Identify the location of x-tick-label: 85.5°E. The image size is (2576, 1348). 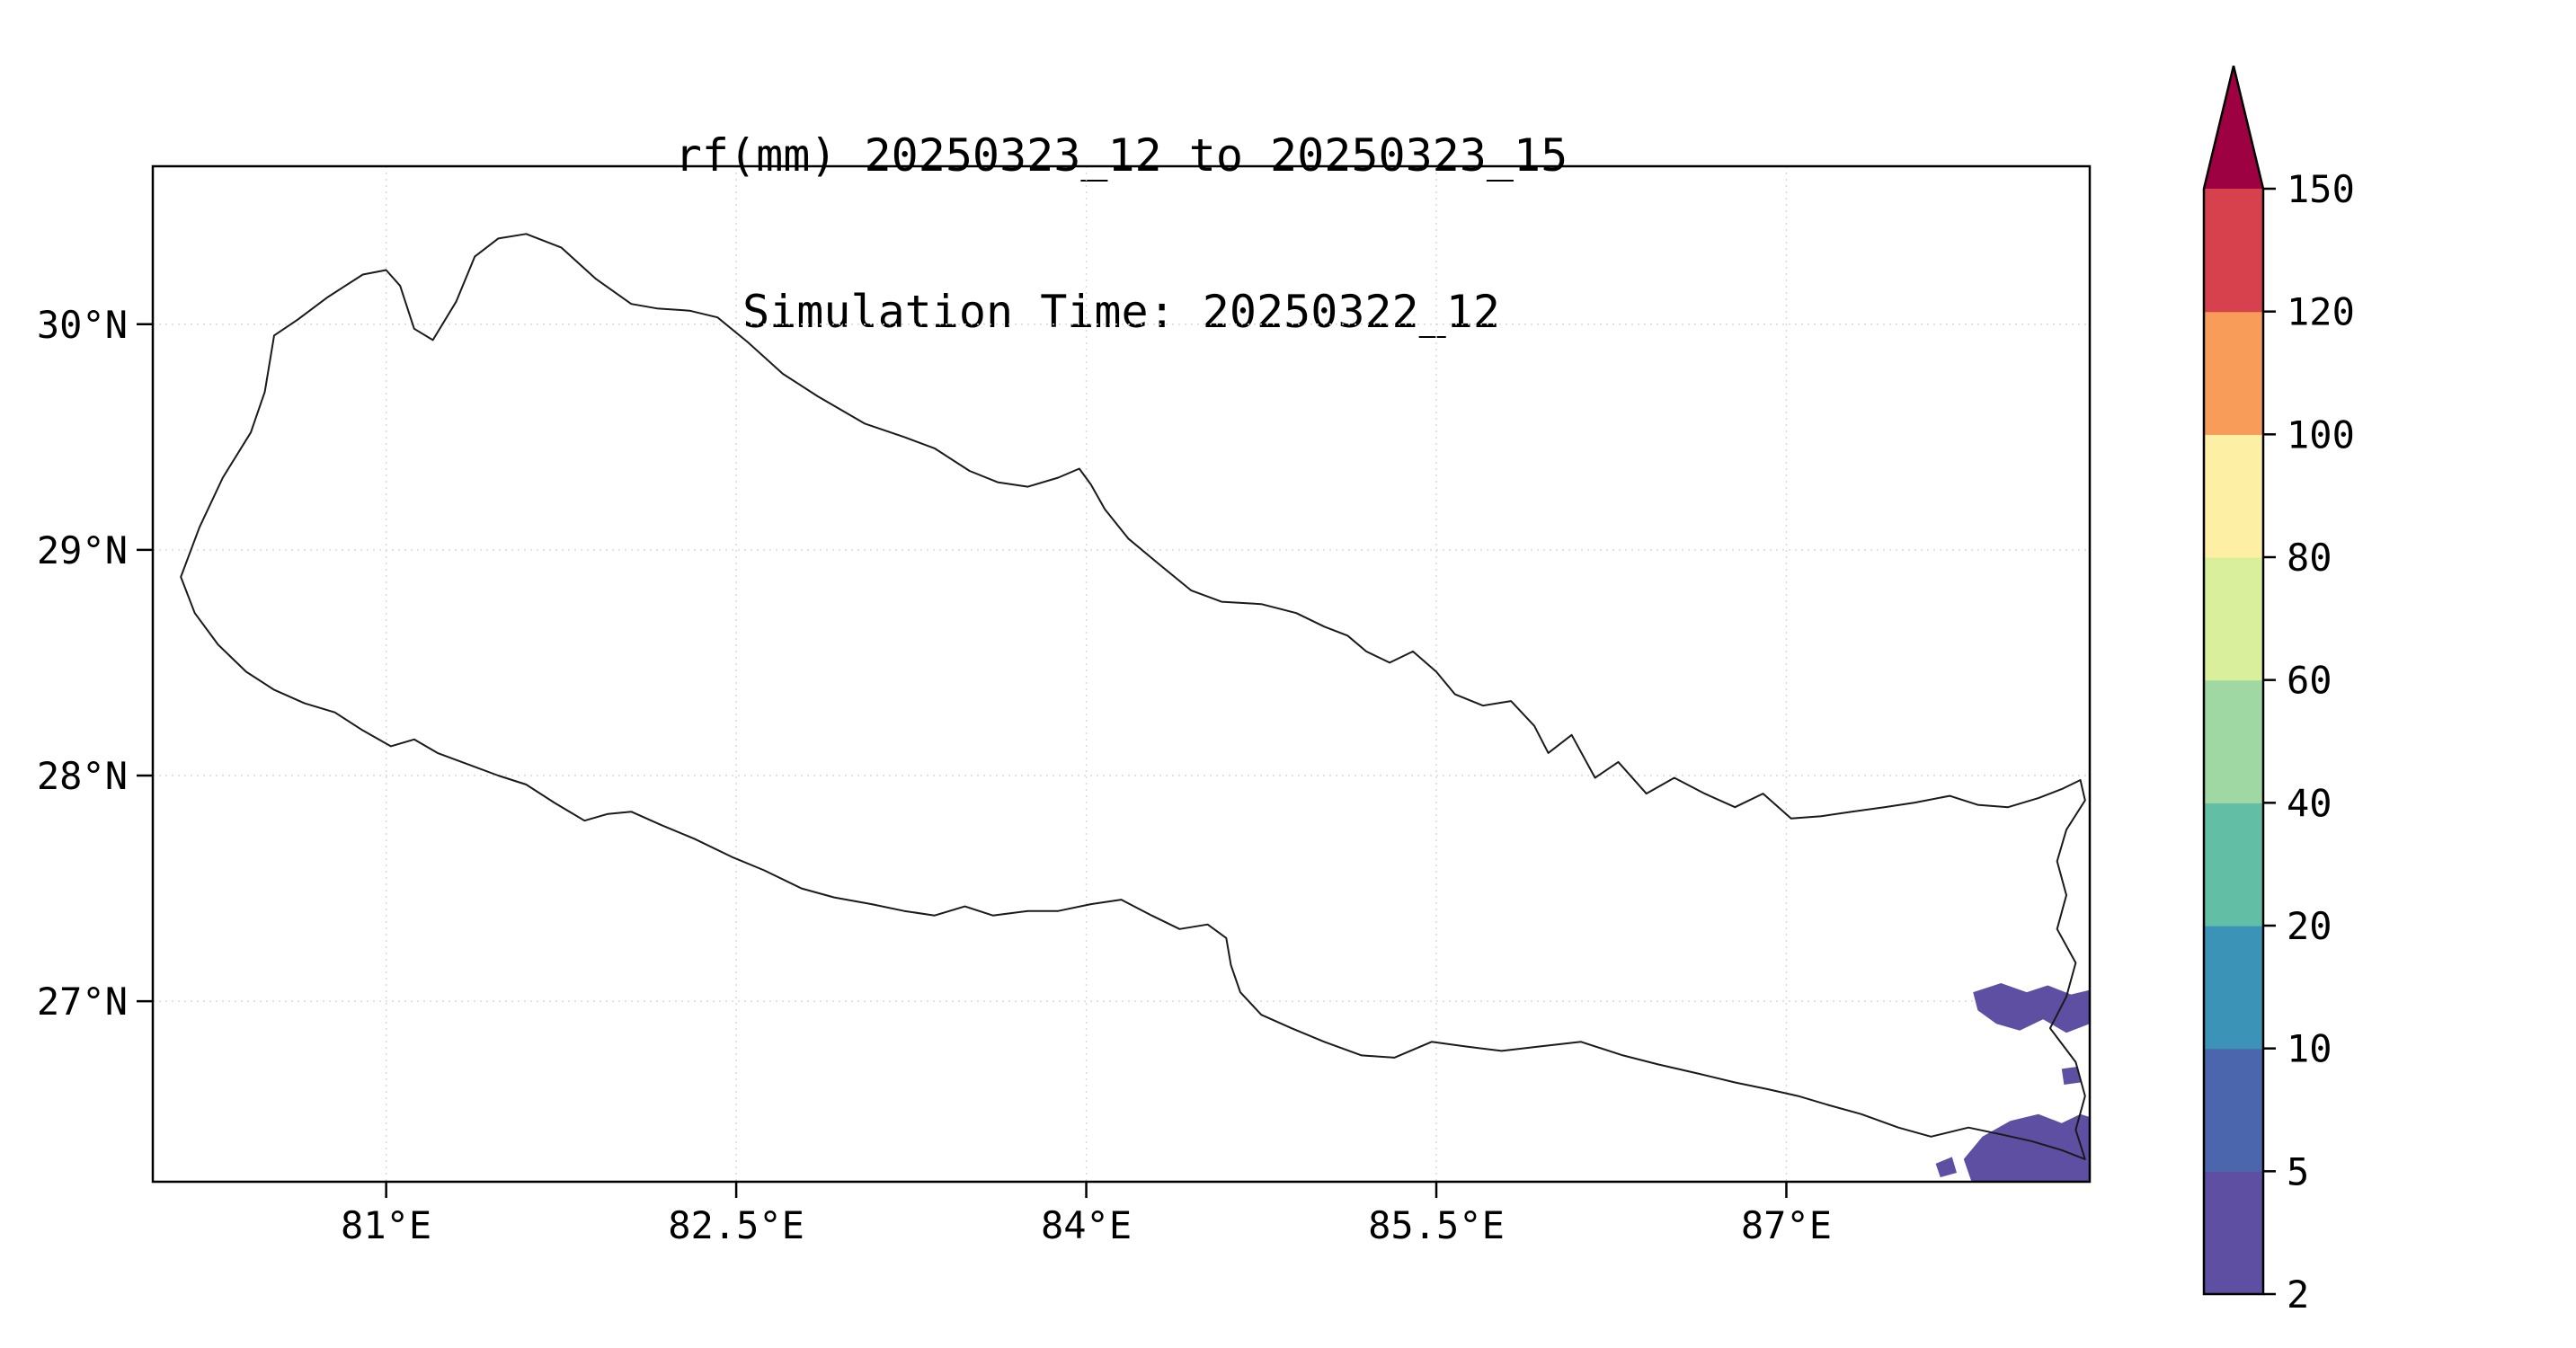
(1436, 1225).